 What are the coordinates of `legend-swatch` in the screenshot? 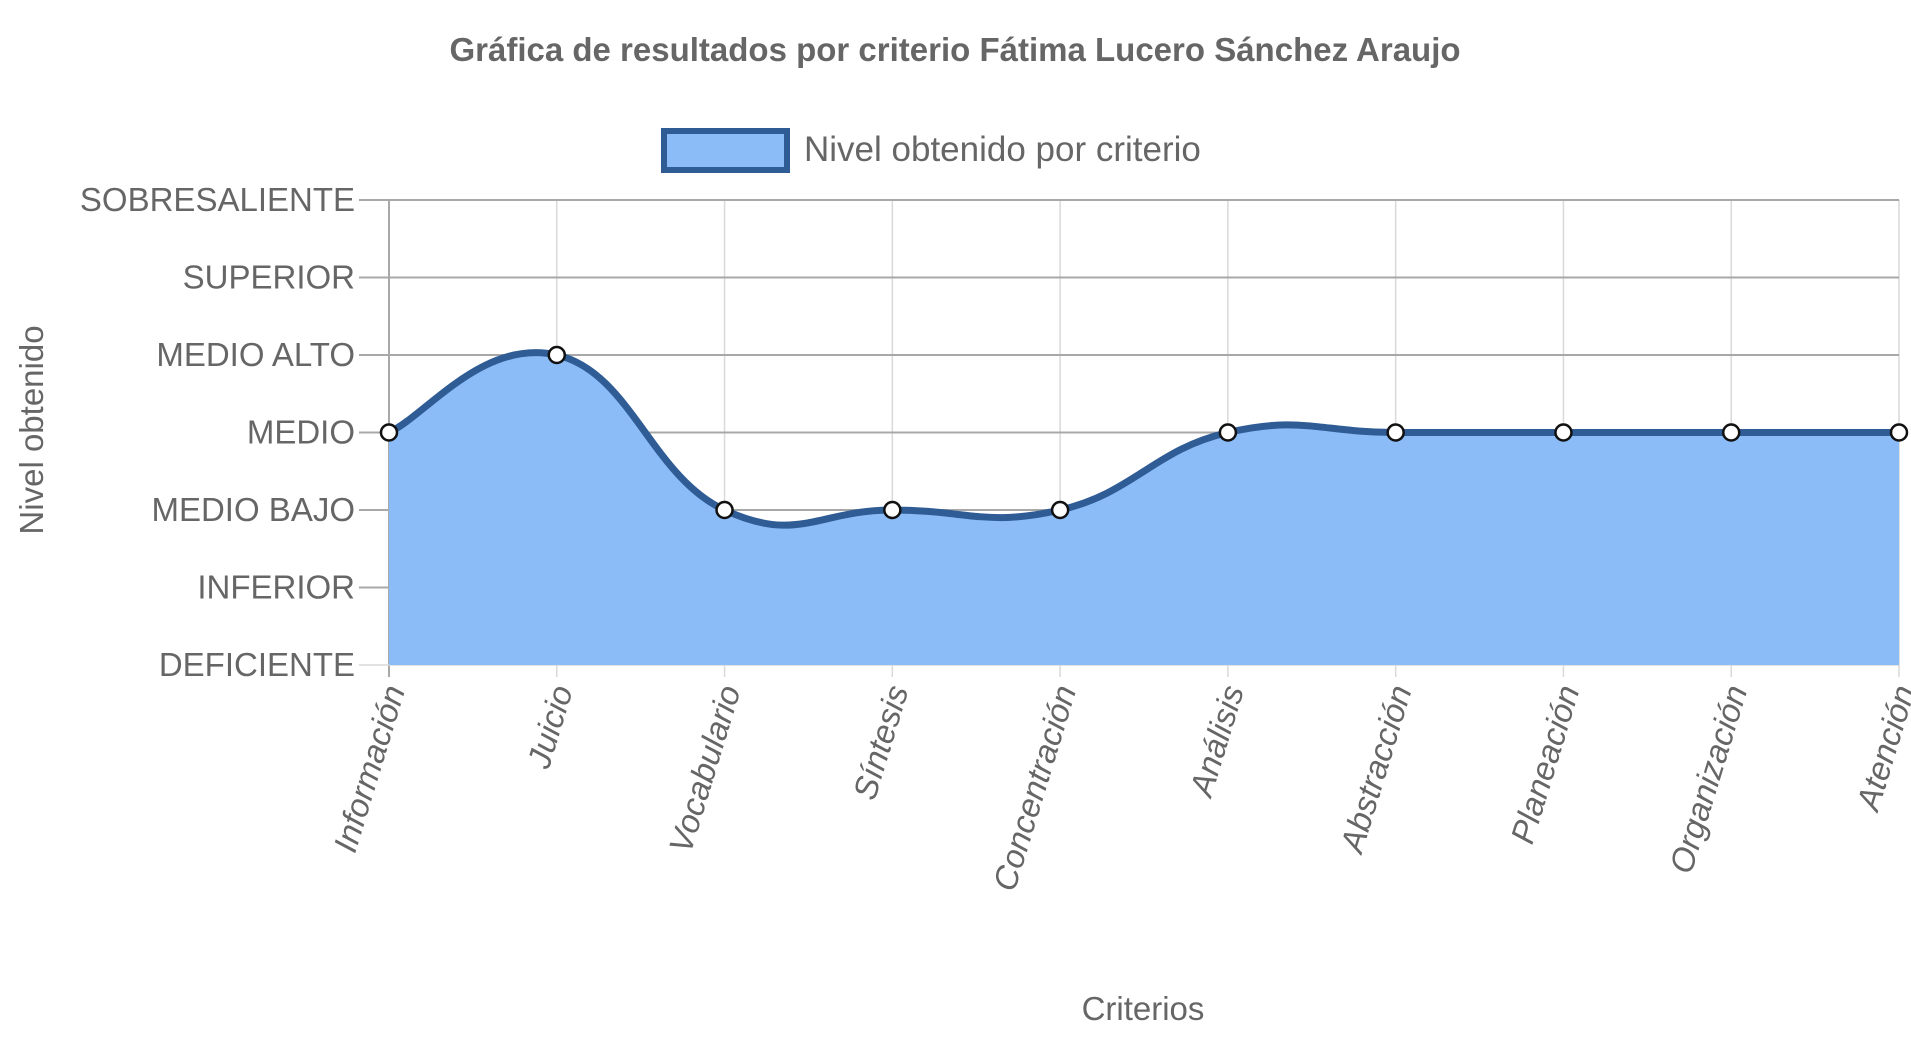 It's located at (725, 150).